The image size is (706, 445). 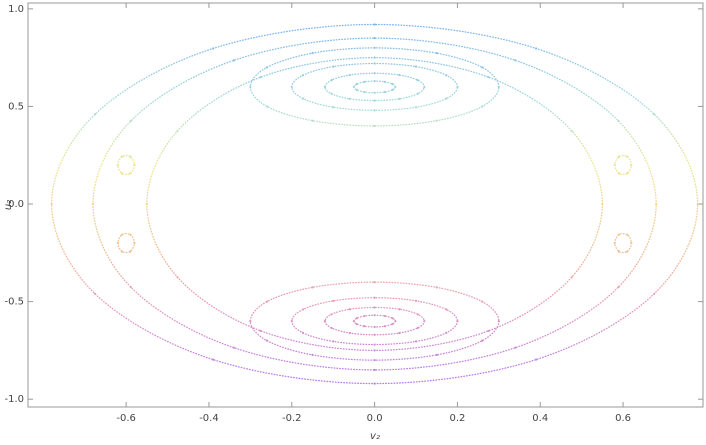 What do you see at coordinates (16, 9) in the screenshot?
I see `y-tick-label: 1.0` at bounding box center [16, 9].